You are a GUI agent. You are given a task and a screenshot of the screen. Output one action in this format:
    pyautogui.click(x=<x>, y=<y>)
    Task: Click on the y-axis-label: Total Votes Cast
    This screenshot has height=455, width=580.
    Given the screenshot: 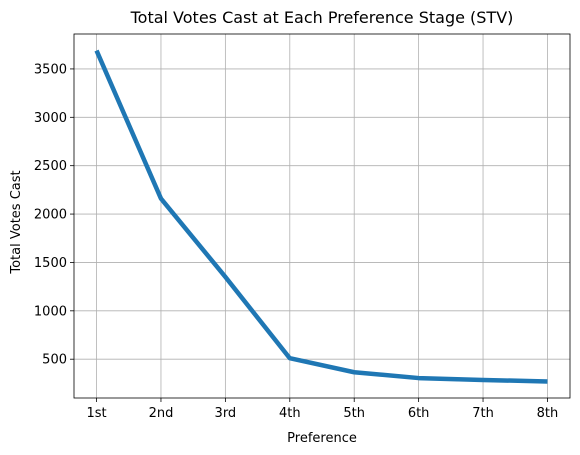 What is the action you would take?
    pyautogui.click(x=16, y=222)
    